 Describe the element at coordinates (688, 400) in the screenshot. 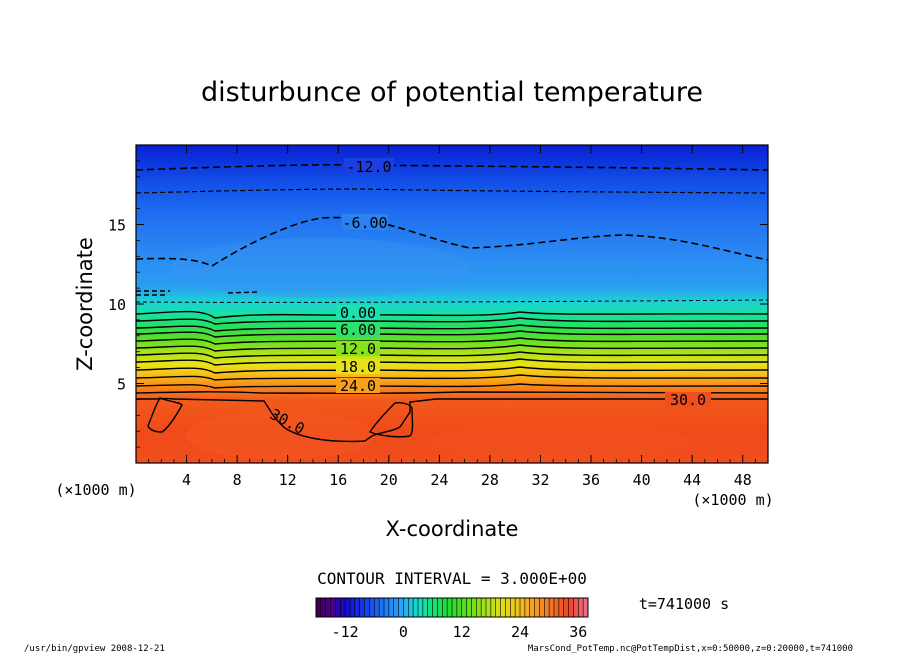

I see `contour-label-30-right: 30.0` at that location.